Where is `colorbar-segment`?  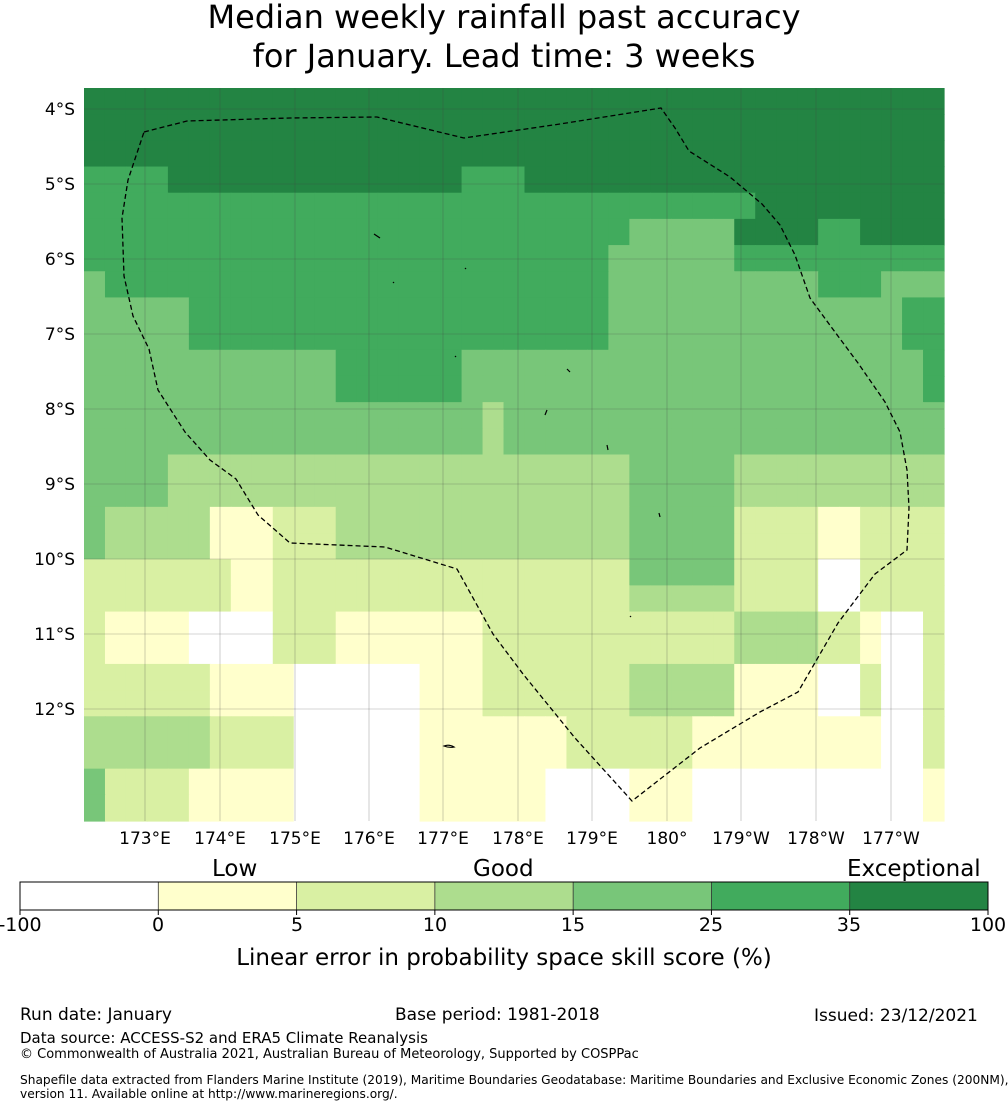 colorbar-segment is located at coordinates (504, 896).